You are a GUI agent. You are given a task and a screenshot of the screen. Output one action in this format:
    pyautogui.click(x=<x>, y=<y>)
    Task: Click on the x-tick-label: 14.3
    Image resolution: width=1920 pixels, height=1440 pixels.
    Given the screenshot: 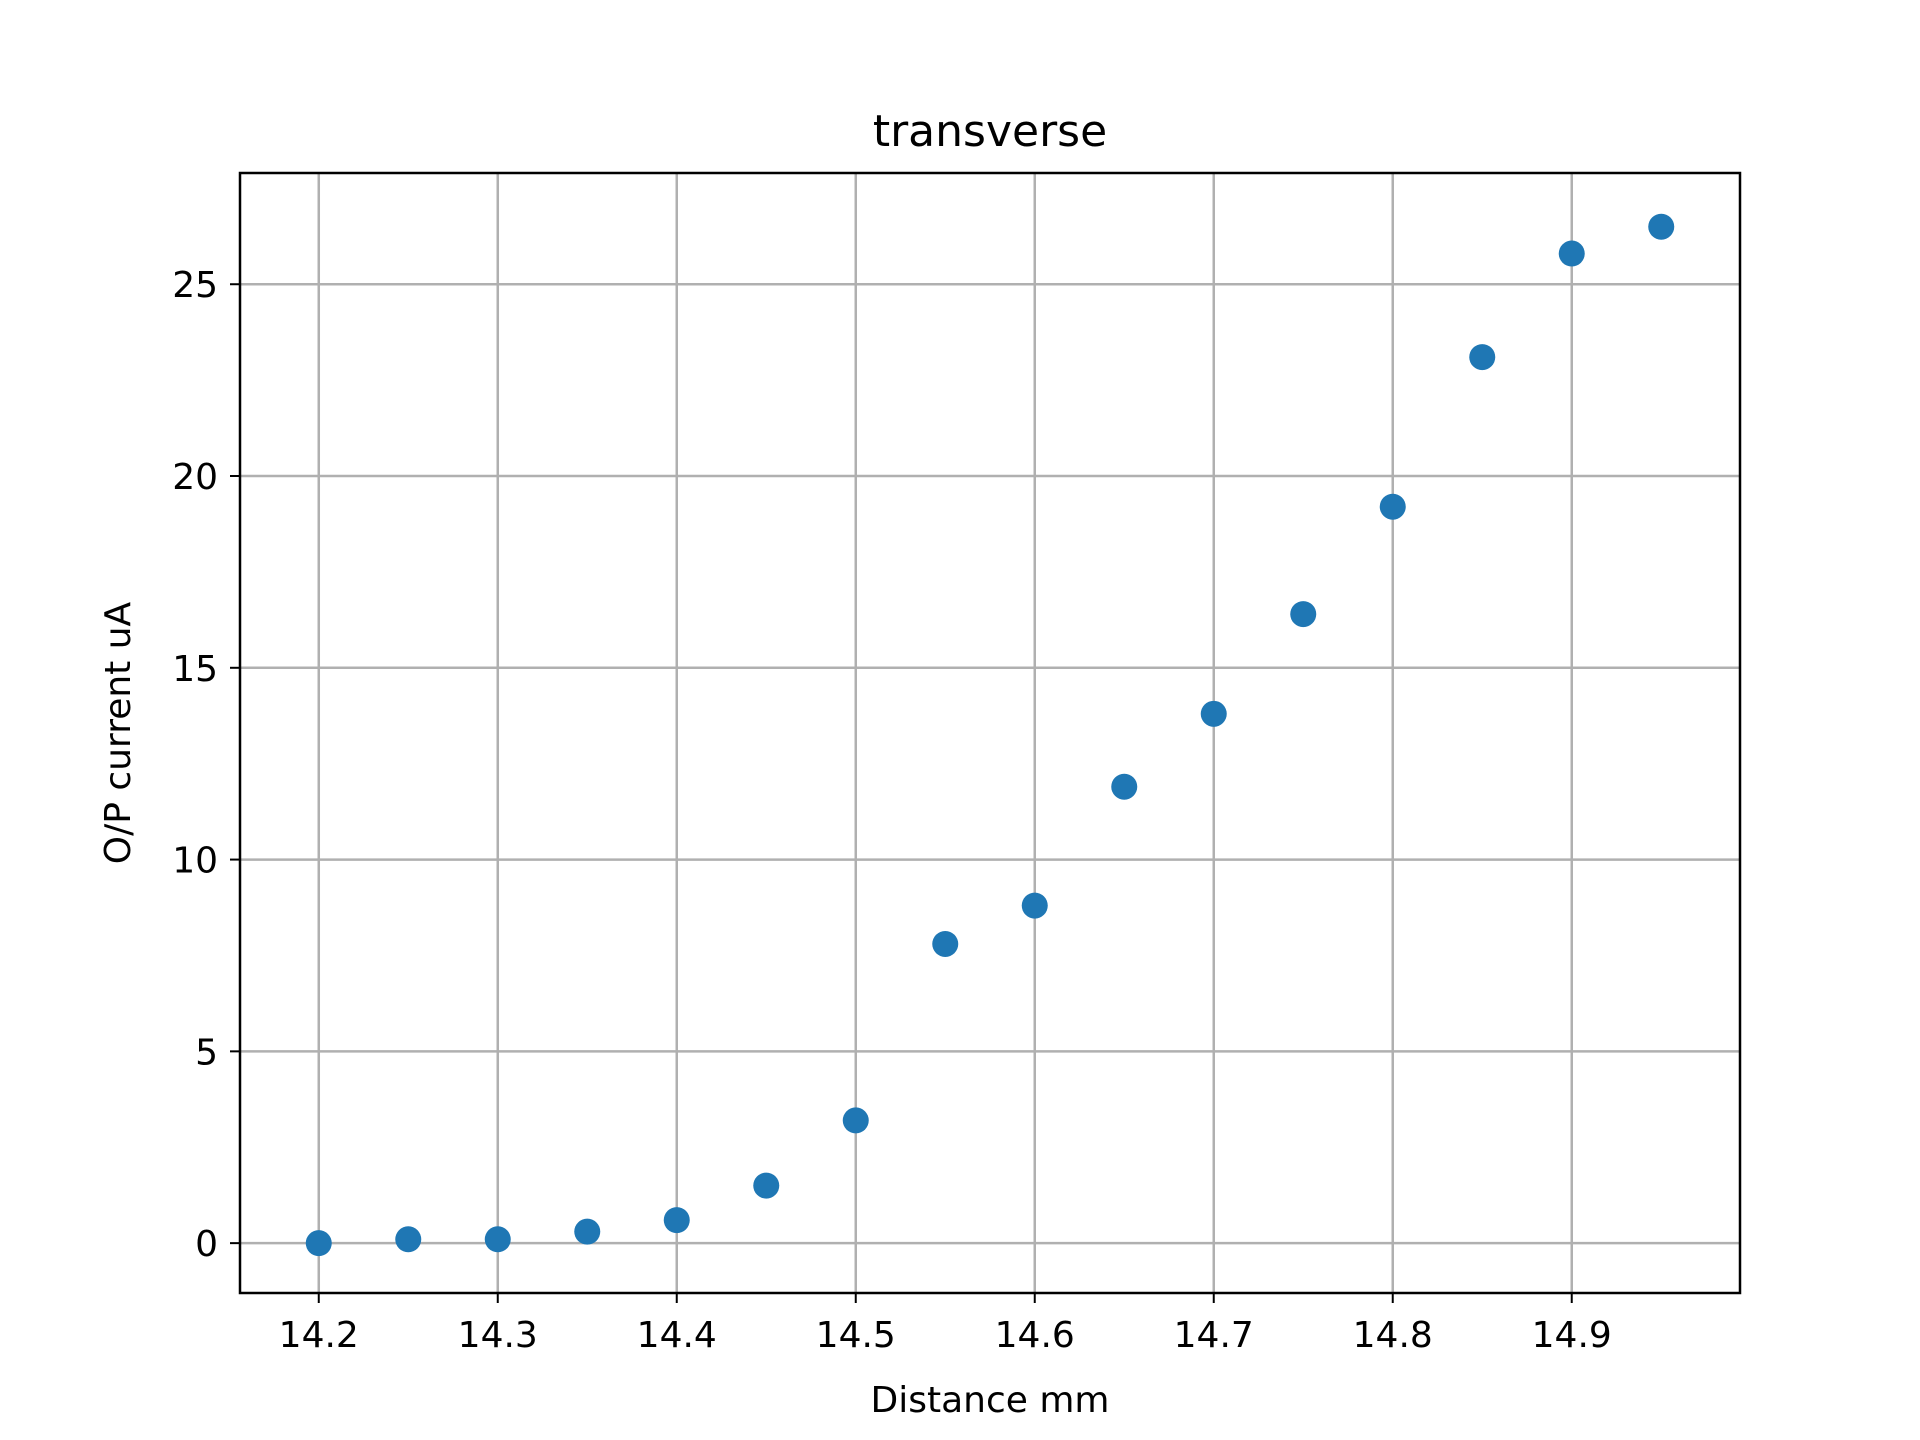 What is the action you would take?
    pyautogui.click(x=498, y=1335)
    